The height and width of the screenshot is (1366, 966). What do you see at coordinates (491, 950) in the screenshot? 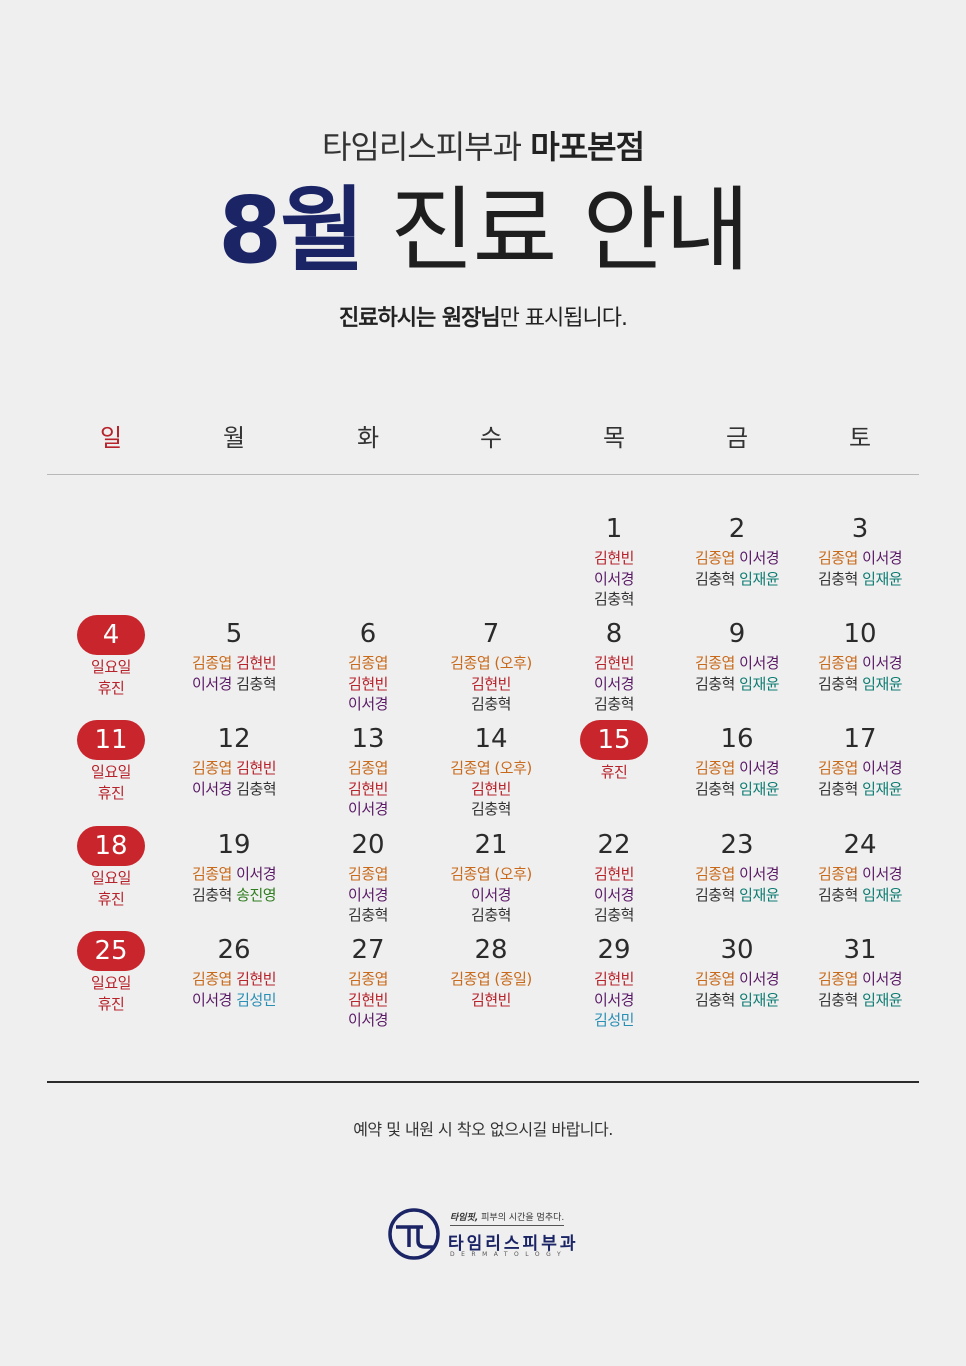
I see `day-number: 28` at bounding box center [491, 950].